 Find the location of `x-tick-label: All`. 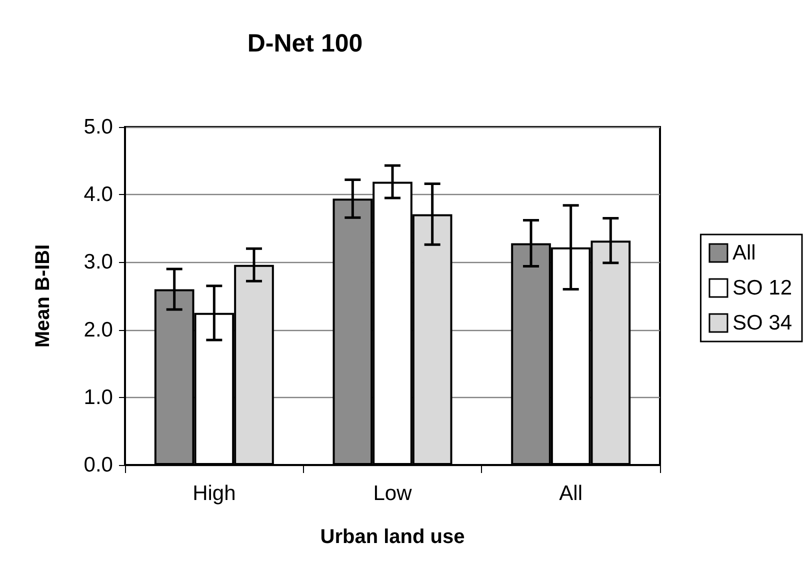

x-tick-label: All is located at coordinates (571, 493).